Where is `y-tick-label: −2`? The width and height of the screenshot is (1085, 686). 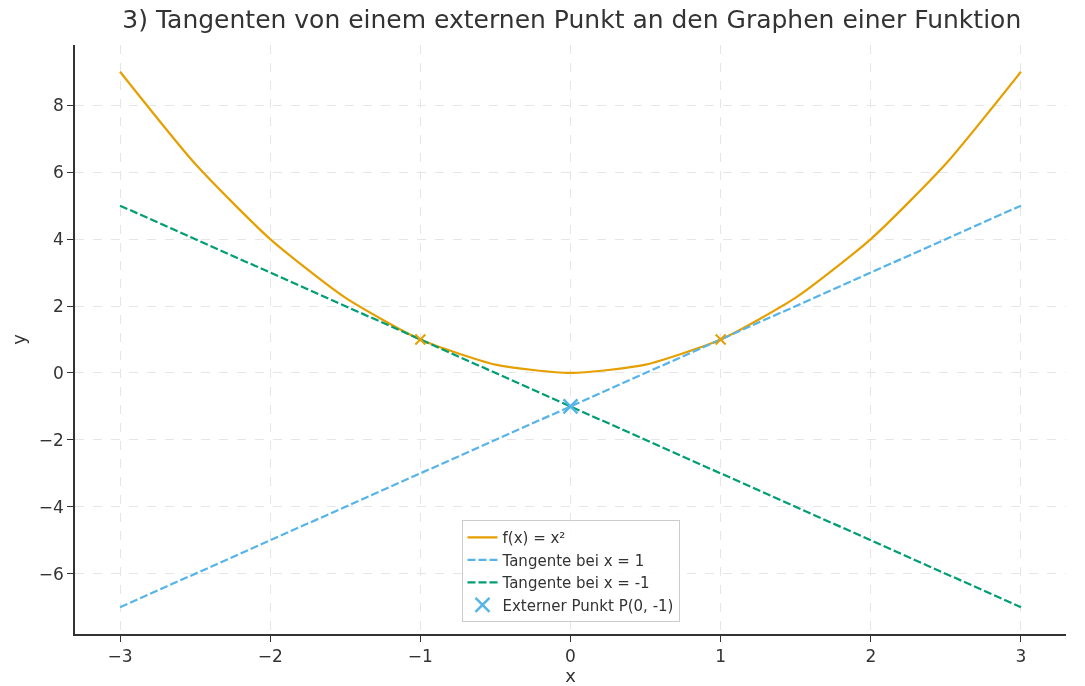
y-tick-label: −2 is located at coordinates (51, 439).